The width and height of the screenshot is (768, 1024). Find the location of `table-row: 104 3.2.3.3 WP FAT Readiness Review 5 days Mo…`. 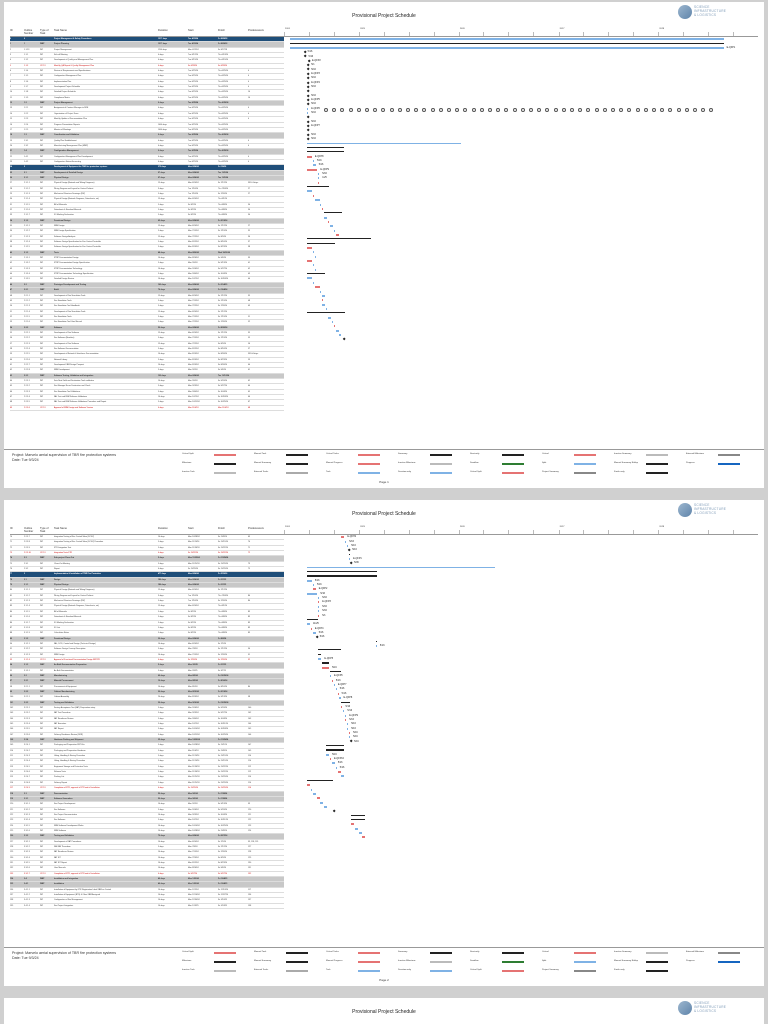

table-row: 104 3.2.3.3 WP FAT Readiness Review 5 days Mo… is located at coordinates (147, 720).